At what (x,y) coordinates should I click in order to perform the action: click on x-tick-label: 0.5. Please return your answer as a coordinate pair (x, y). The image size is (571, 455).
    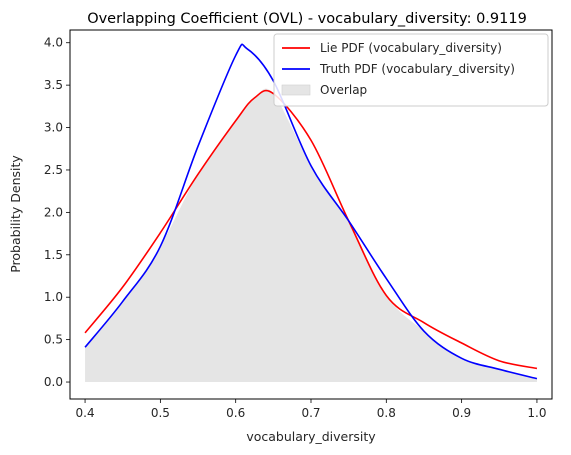
    Looking at the image, I should click on (160, 413).